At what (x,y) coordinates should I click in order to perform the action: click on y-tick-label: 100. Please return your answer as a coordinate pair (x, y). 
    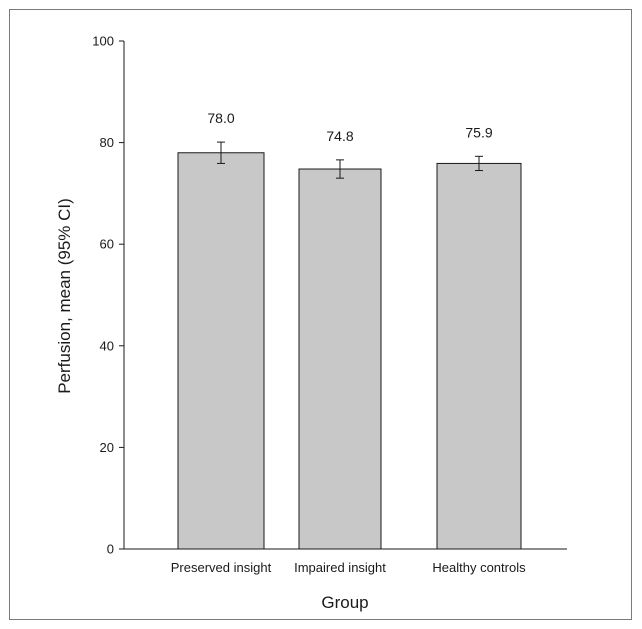
    Looking at the image, I should click on (103, 41).